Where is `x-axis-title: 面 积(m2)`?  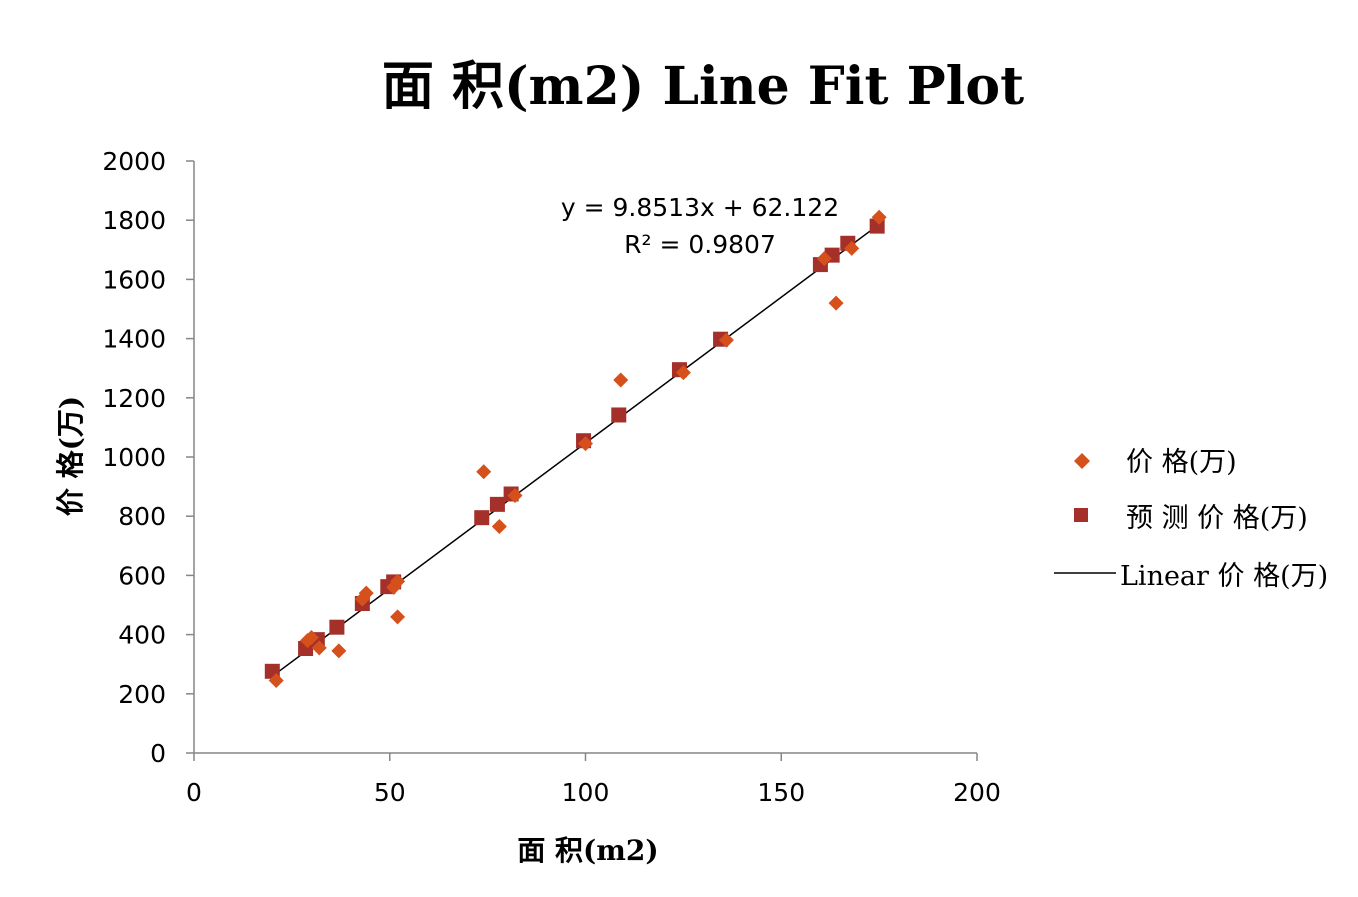
x-axis-title: 面 积(m2) is located at coordinates (587, 850).